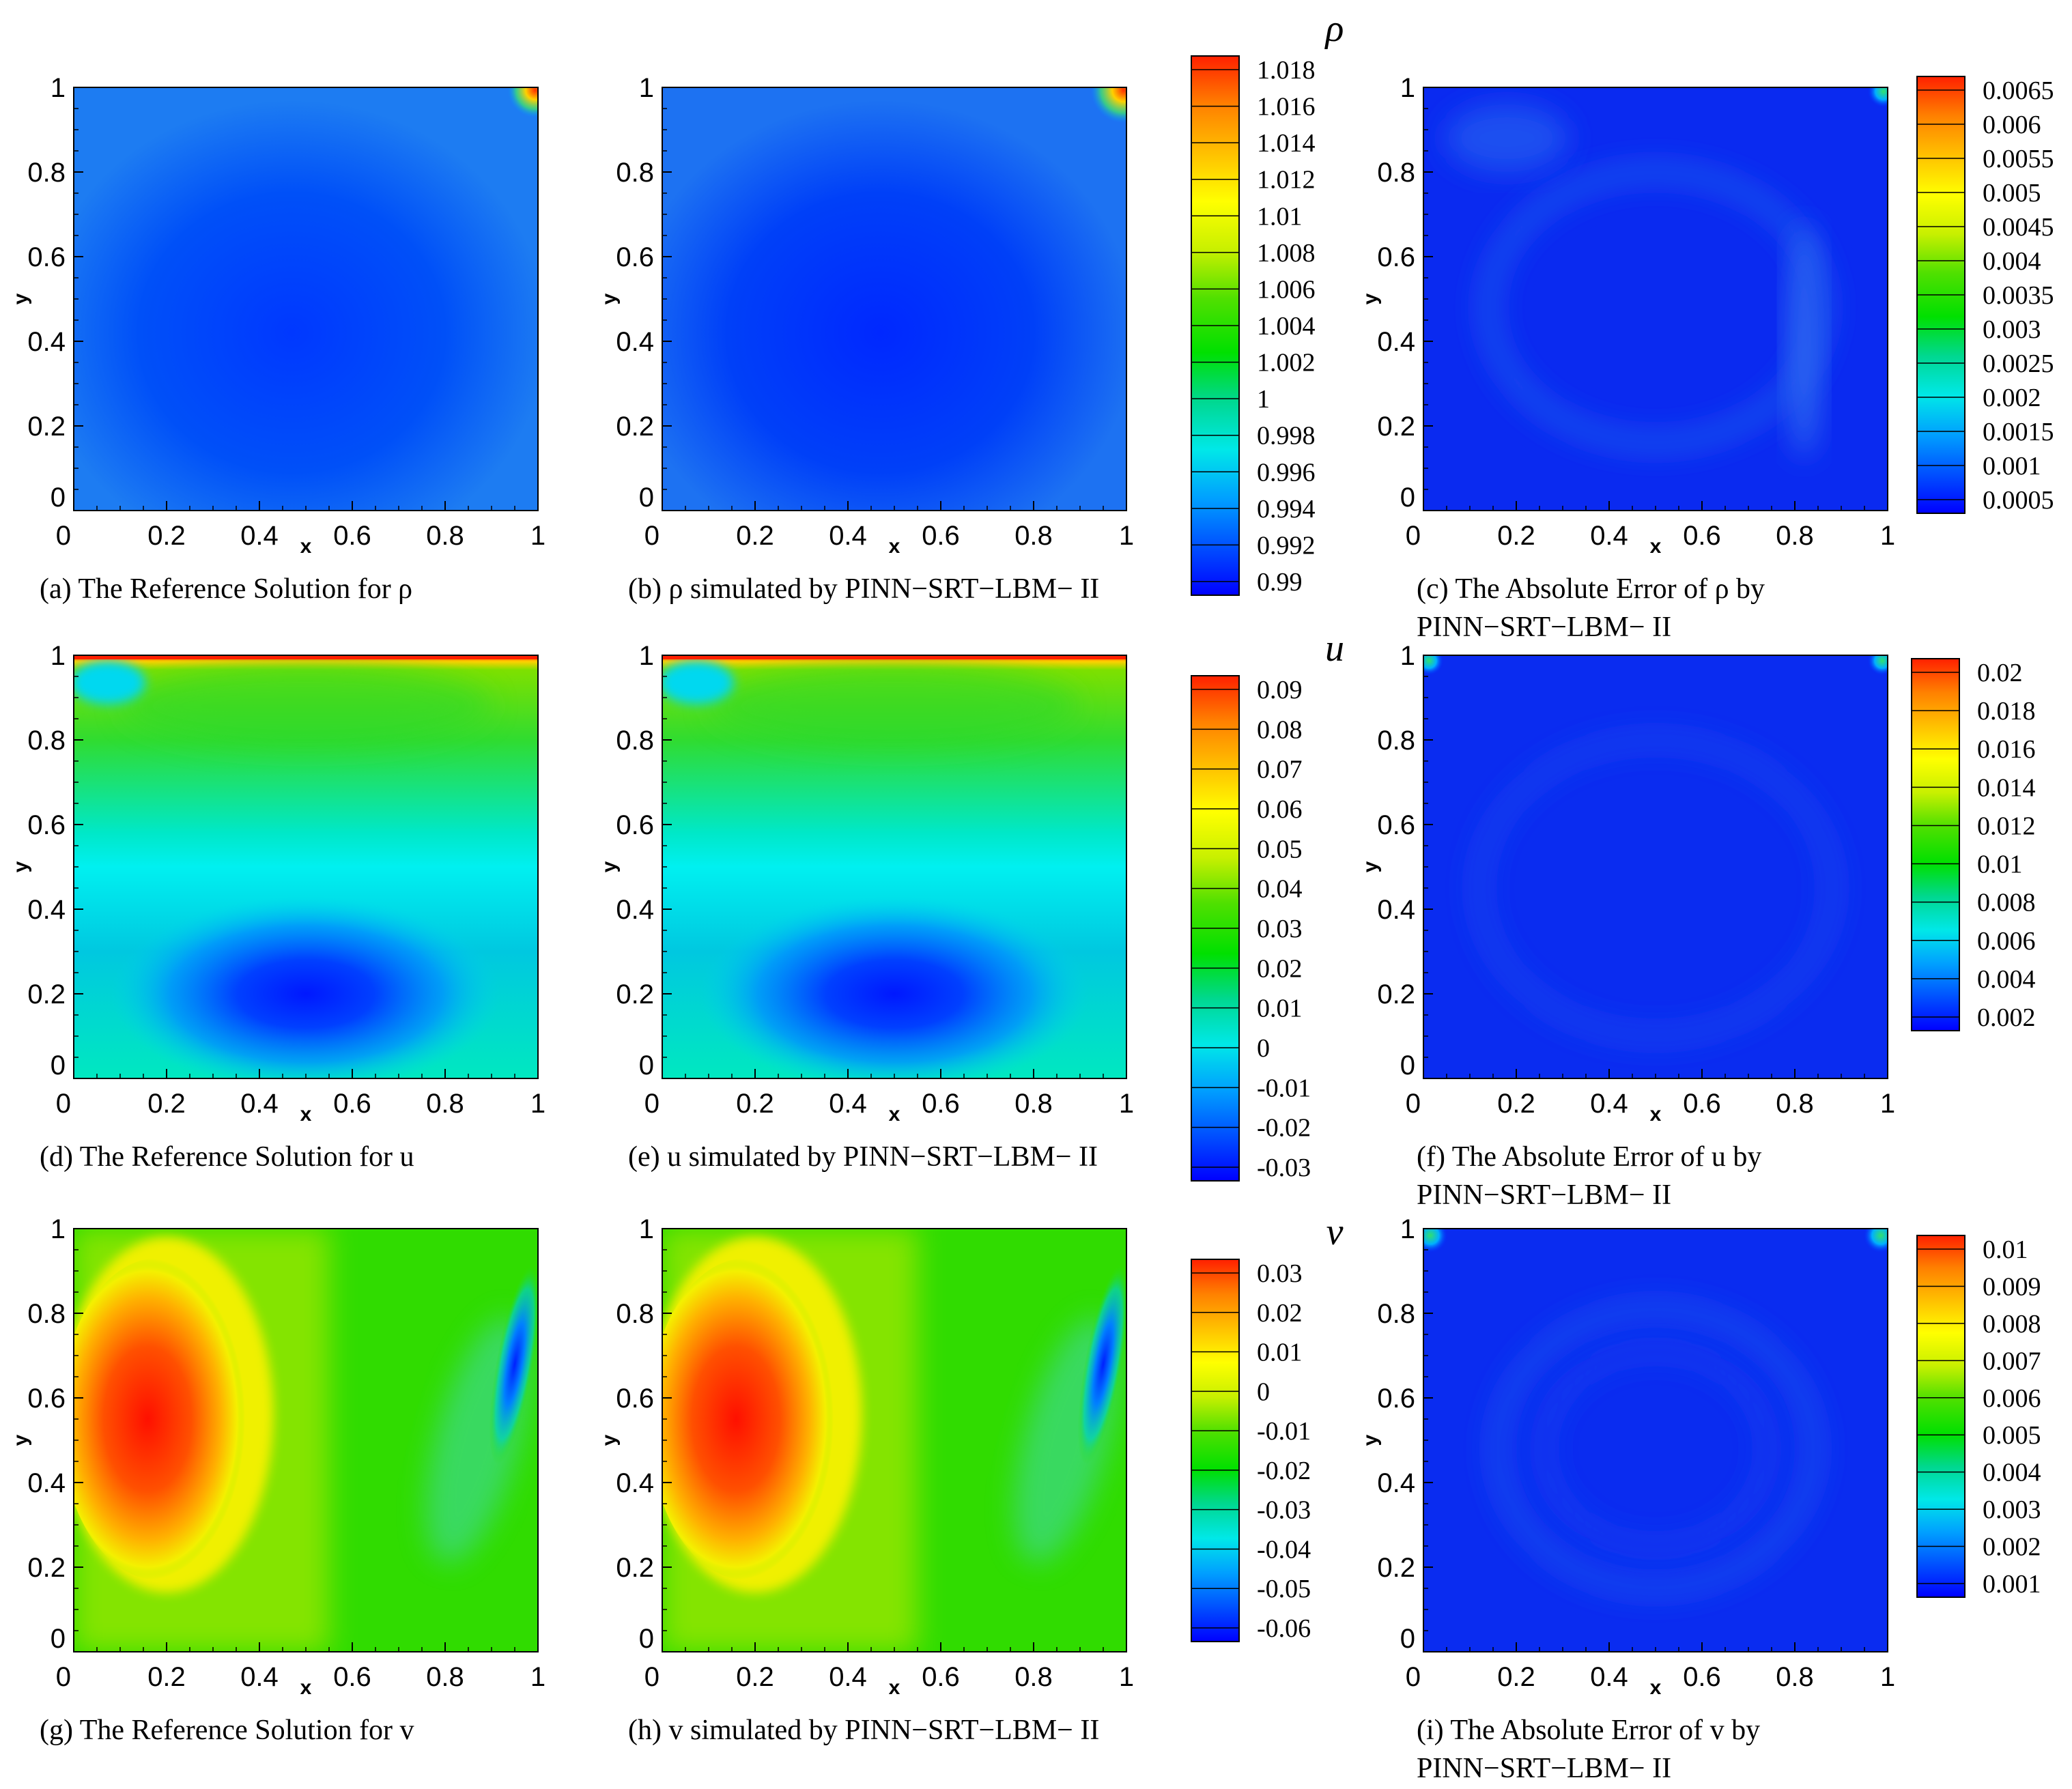 The image size is (2072, 1789). Describe the element at coordinates (1286, 253) in the screenshot. I see `colorbar-label: 1.008` at that location.